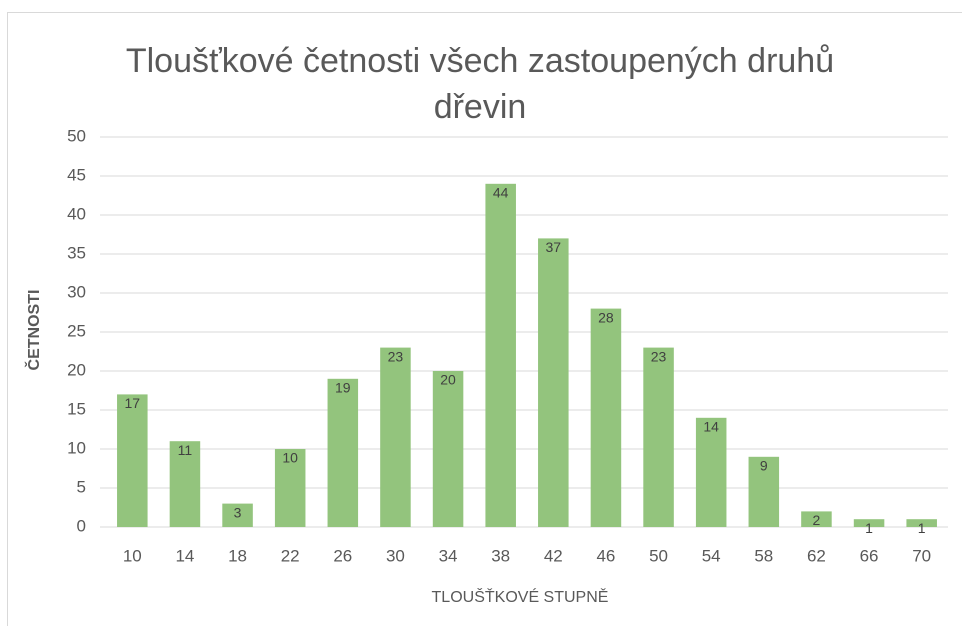  Describe the element at coordinates (81, 486) in the screenshot. I see `y-tick-label: 5` at that location.